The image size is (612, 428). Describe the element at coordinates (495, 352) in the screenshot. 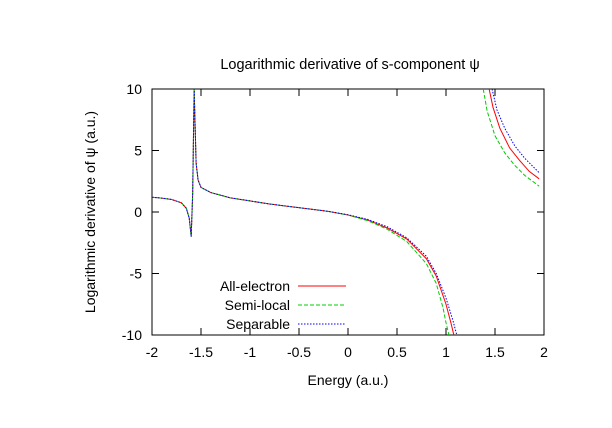

I see `x-tick-label: 1.5` at that location.